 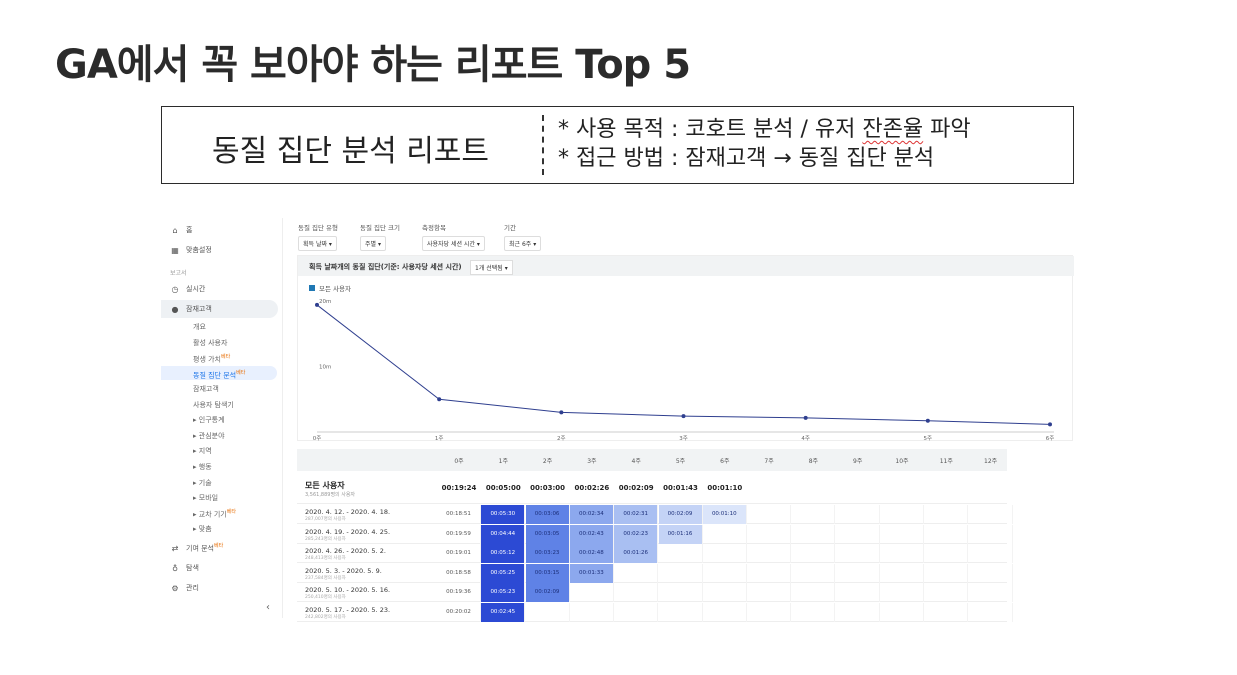 I want to click on sidebar-sub-audiences: 잠재고객, so click(x=206, y=389).